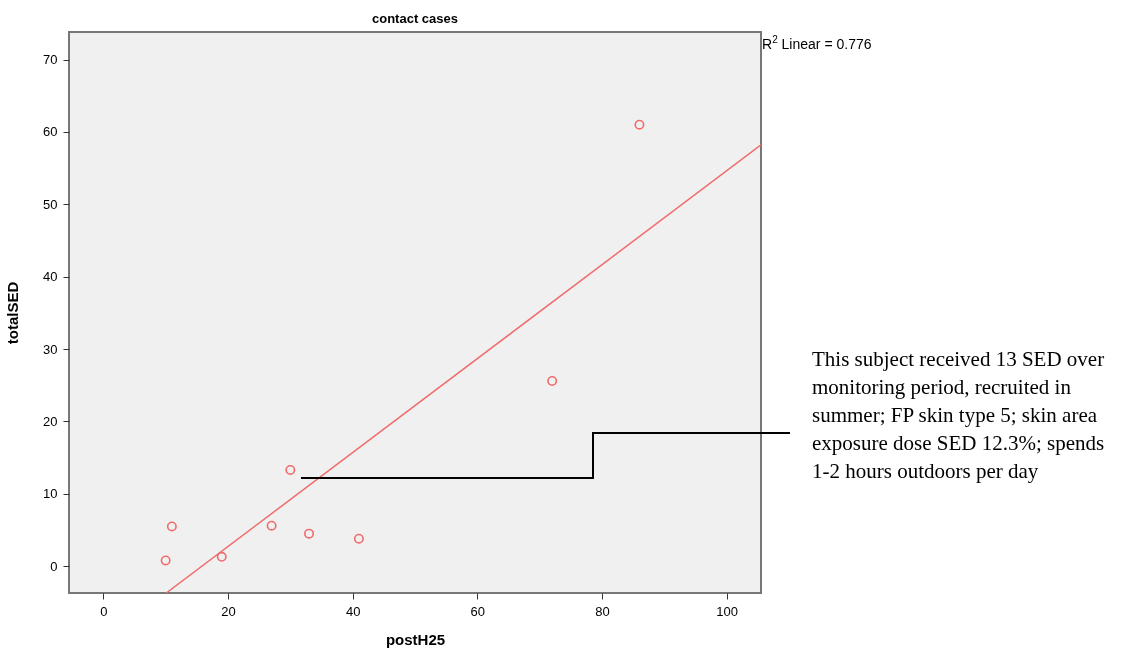 Image resolution: width=1128 pixels, height=656 pixels. Describe the element at coordinates (228, 611) in the screenshot. I see `x-tick-label: 20` at that location.